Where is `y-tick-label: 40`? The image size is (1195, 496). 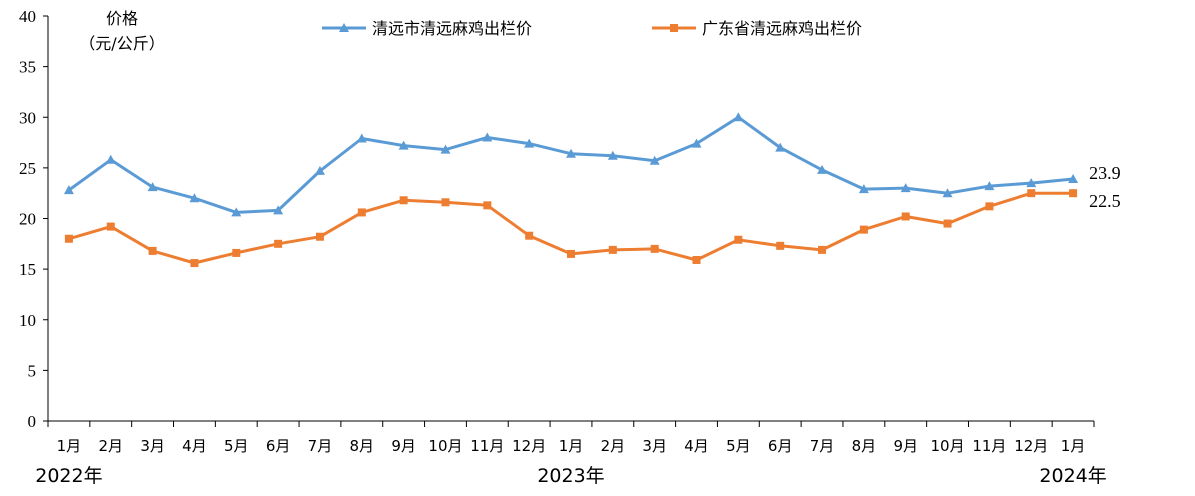 y-tick-label: 40 is located at coordinates (27, 16).